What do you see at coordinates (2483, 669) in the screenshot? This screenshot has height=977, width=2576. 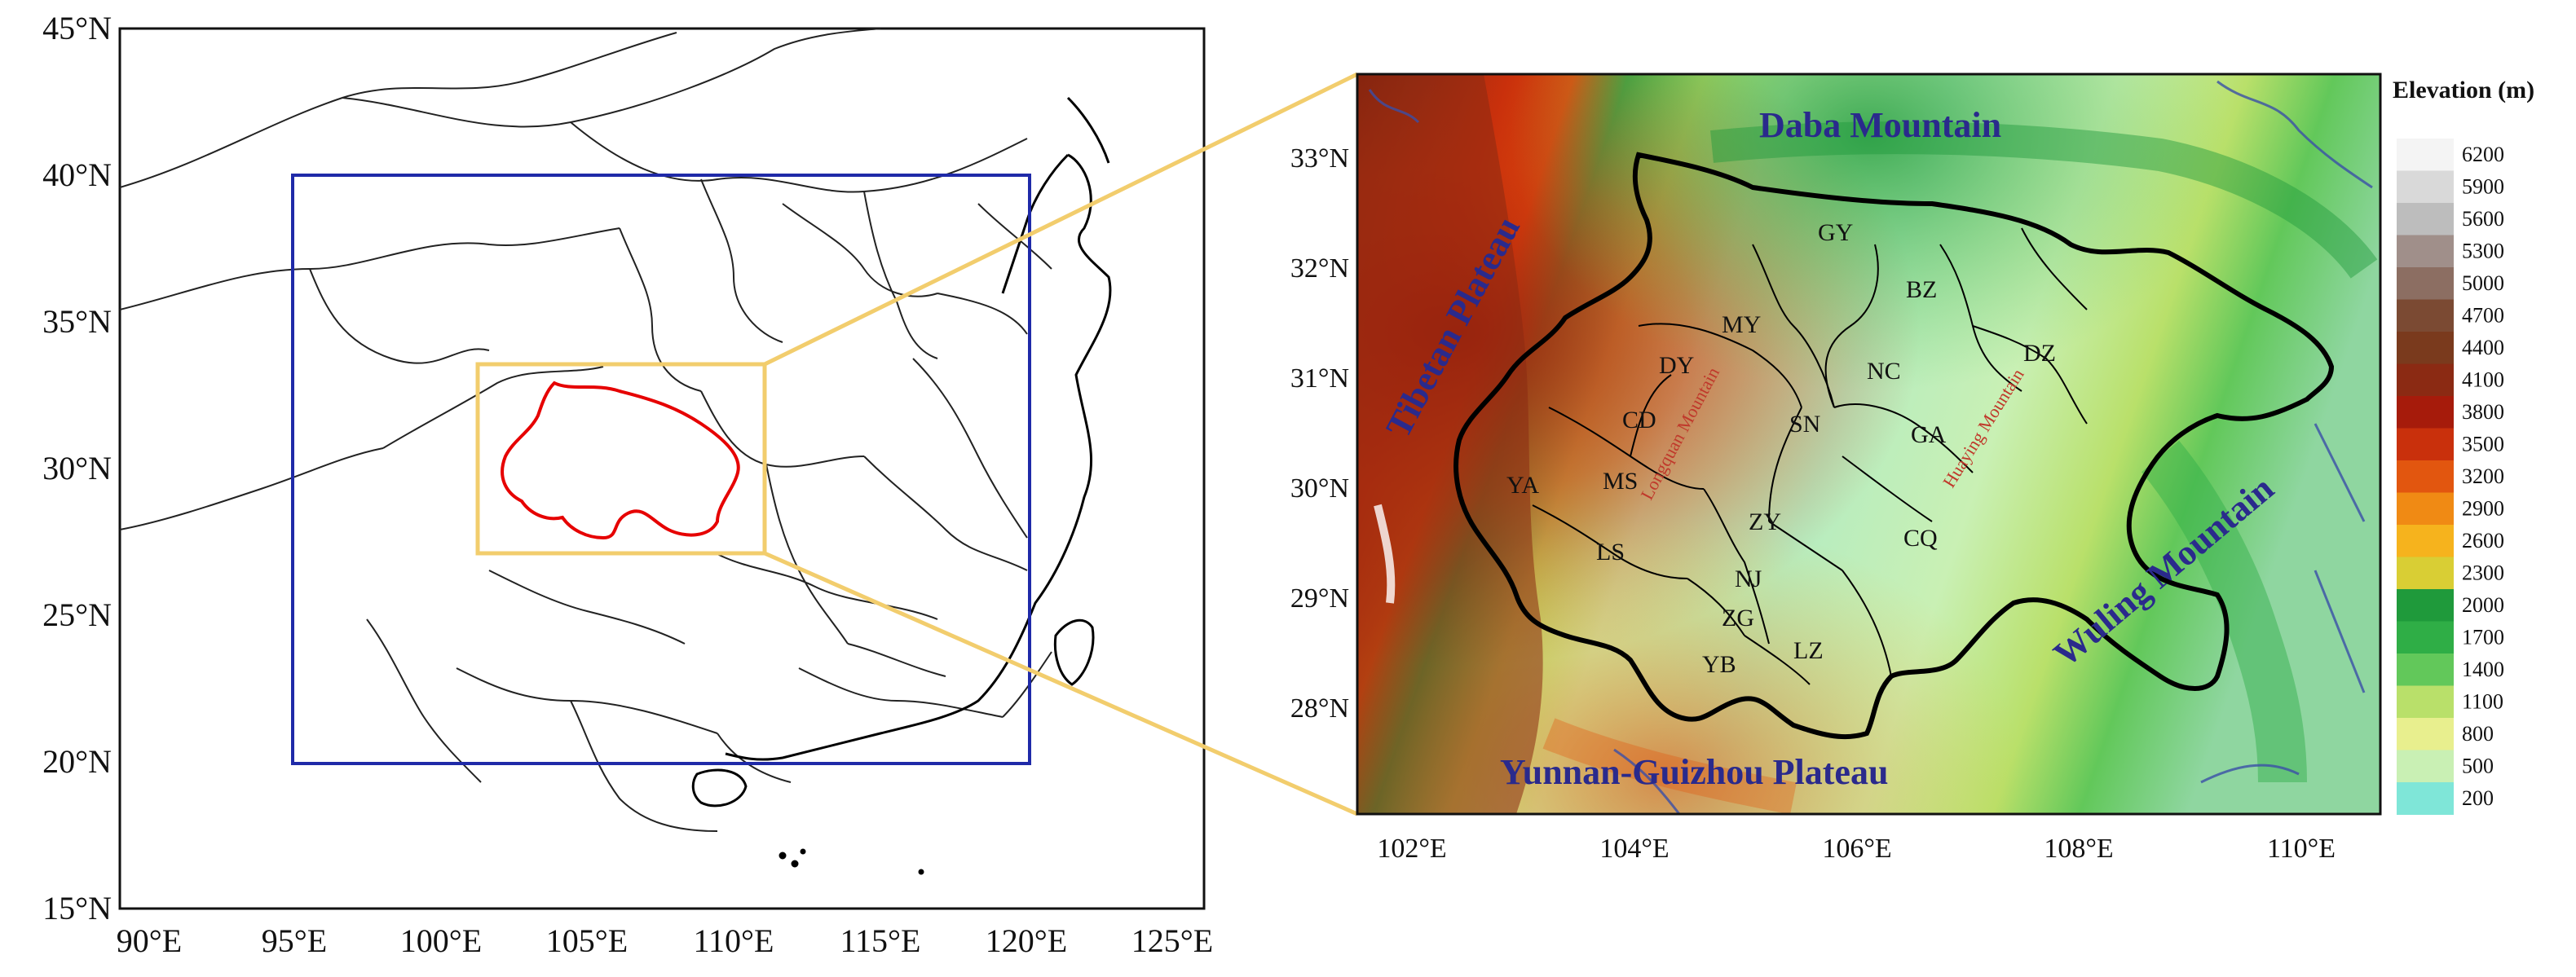 I see `legend-label: 1400` at bounding box center [2483, 669].